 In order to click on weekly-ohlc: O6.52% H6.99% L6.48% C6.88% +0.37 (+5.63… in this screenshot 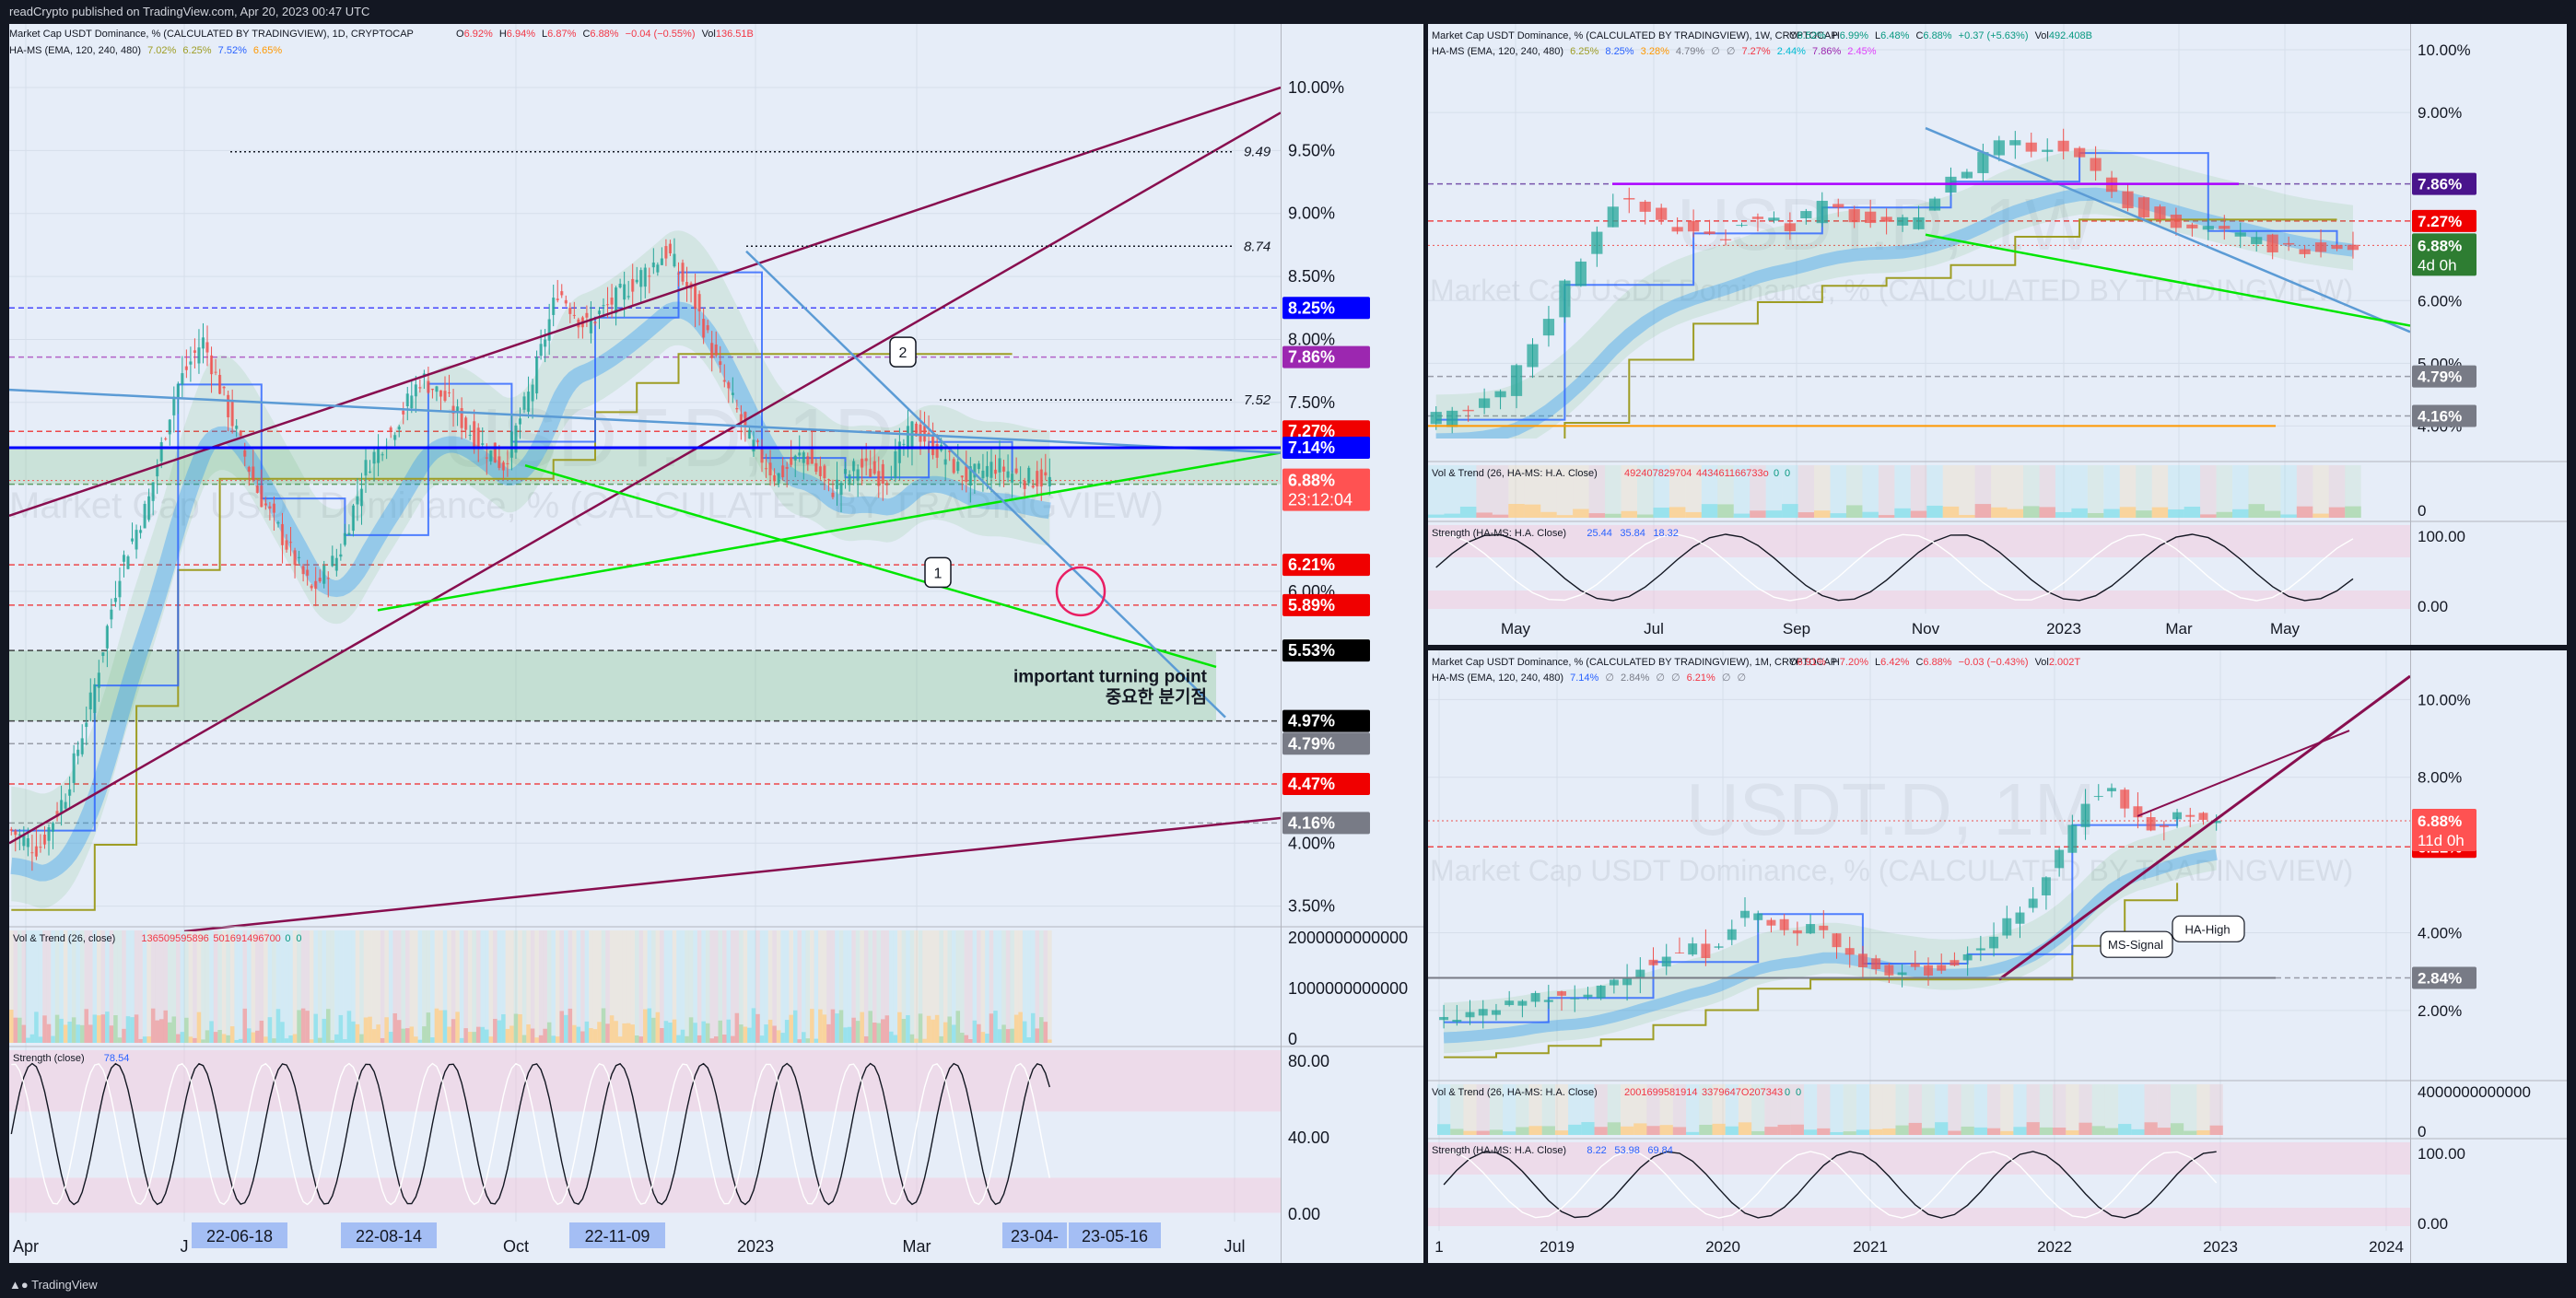, I will do `click(1941, 35)`.